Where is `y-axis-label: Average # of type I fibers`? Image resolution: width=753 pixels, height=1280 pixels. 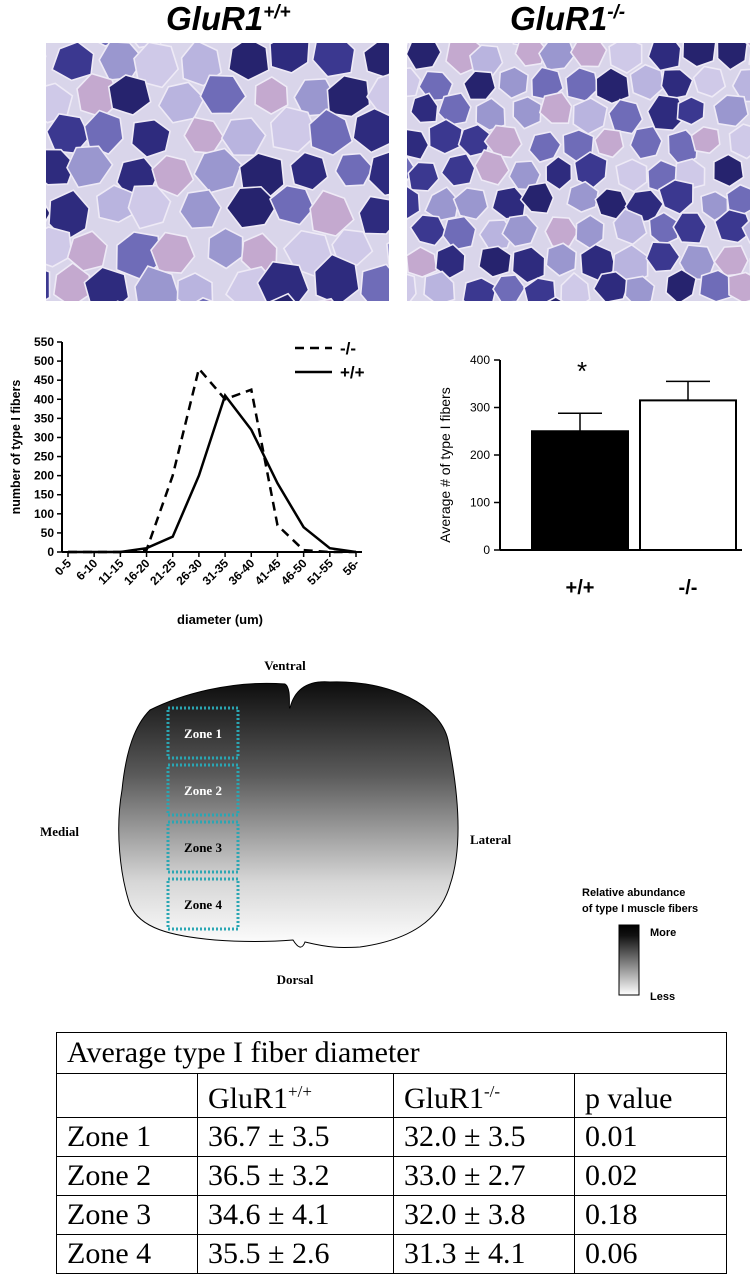 y-axis-label: Average # of type I fibers is located at coordinates (445, 464).